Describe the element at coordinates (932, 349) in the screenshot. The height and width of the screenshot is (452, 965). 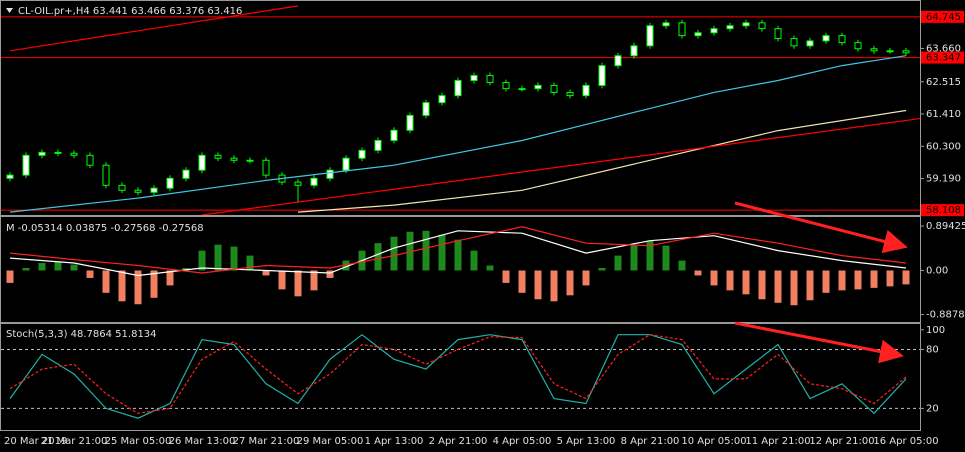
I see `y-tick-label: 80` at that location.